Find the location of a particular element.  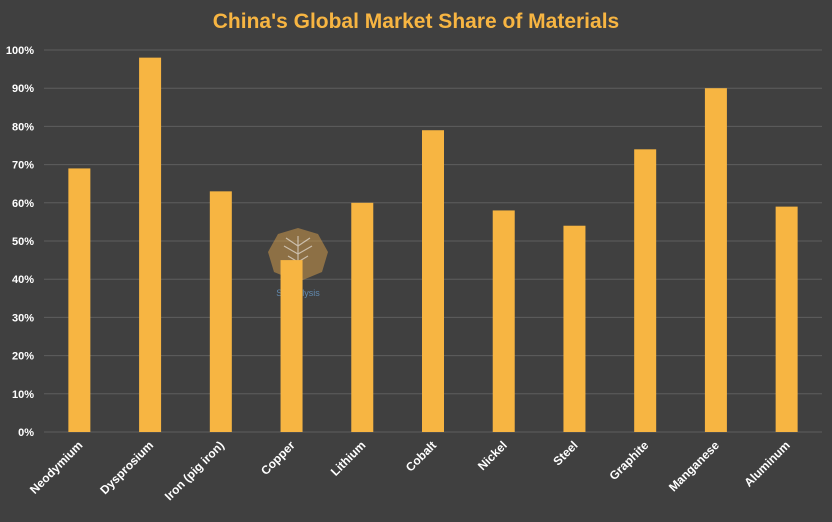

x-tick-label: Manganese is located at coordinates (694, 466).